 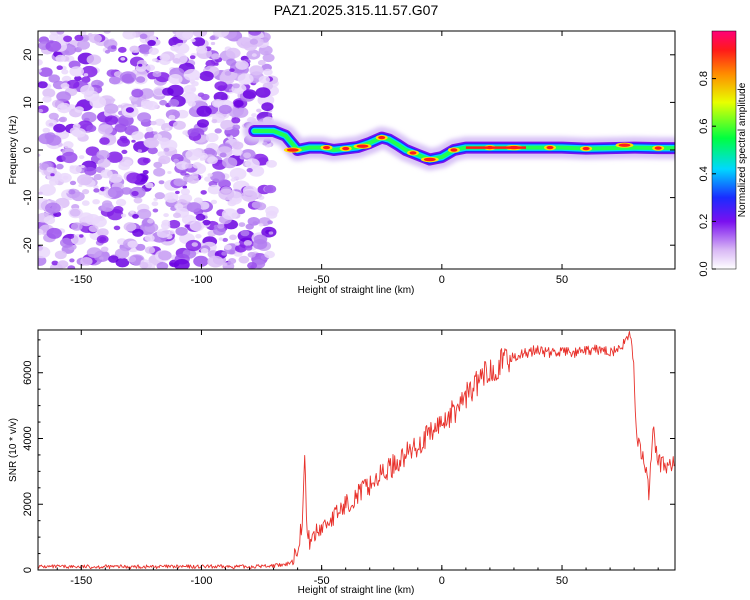 What do you see at coordinates (13, 150) in the screenshot?
I see `spectrogram-y-axis-label: Frequency (Hz)` at bounding box center [13, 150].